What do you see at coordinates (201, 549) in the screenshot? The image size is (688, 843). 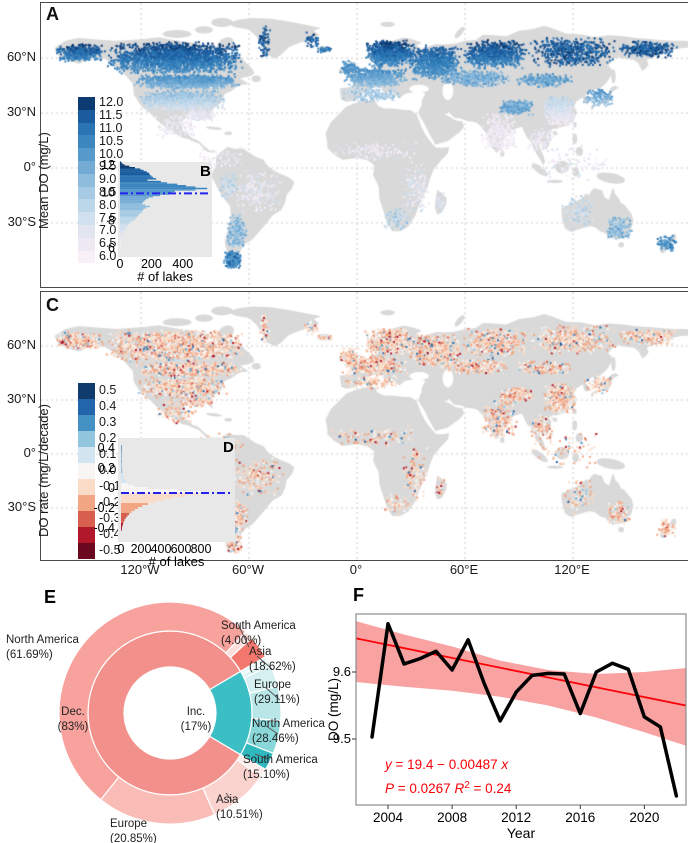 I see `inset-x-tick: 800` at bounding box center [201, 549].